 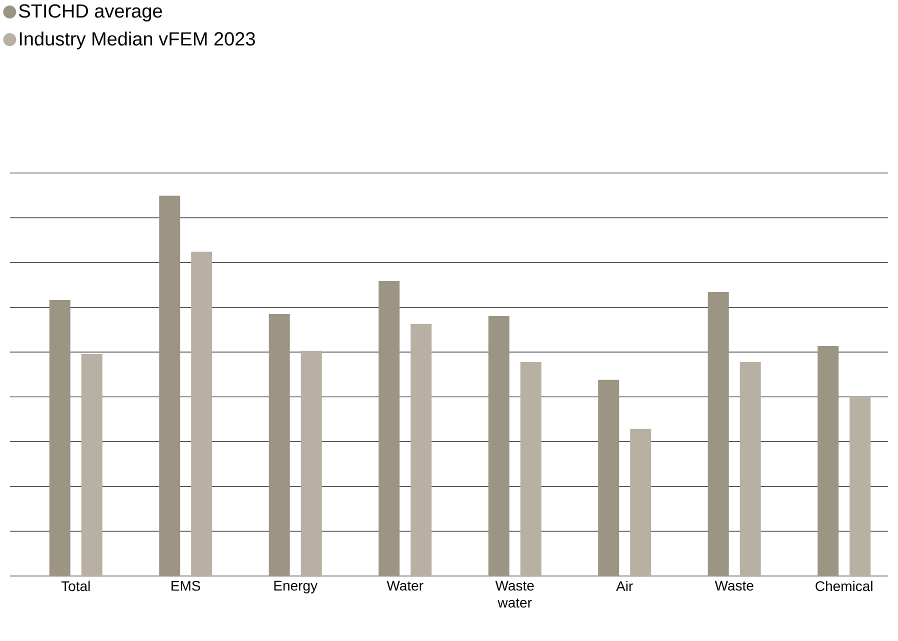 I want to click on x-tick-label: Waste, so click(x=734, y=585).